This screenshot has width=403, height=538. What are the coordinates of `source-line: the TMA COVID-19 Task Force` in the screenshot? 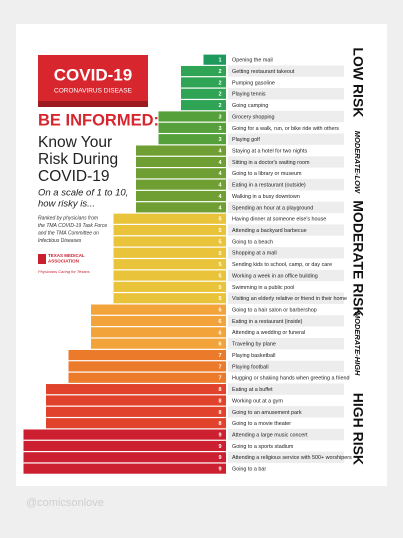 It's located at (72, 226).